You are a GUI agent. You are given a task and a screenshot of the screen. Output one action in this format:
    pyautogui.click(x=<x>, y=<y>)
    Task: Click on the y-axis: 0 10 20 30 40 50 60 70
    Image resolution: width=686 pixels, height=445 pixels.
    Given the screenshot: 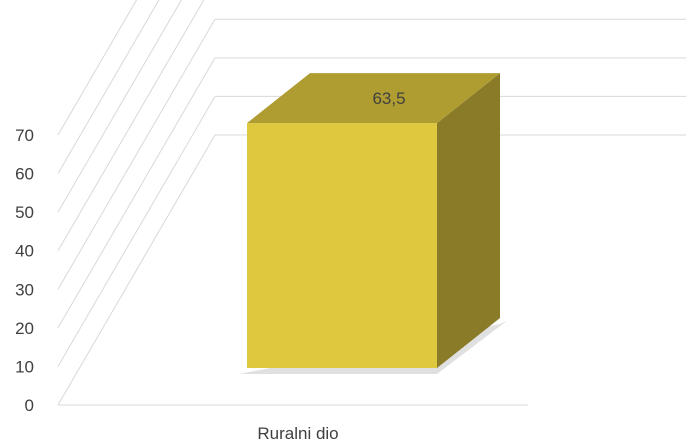 What is the action you would take?
    pyautogui.click(x=24, y=270)
    